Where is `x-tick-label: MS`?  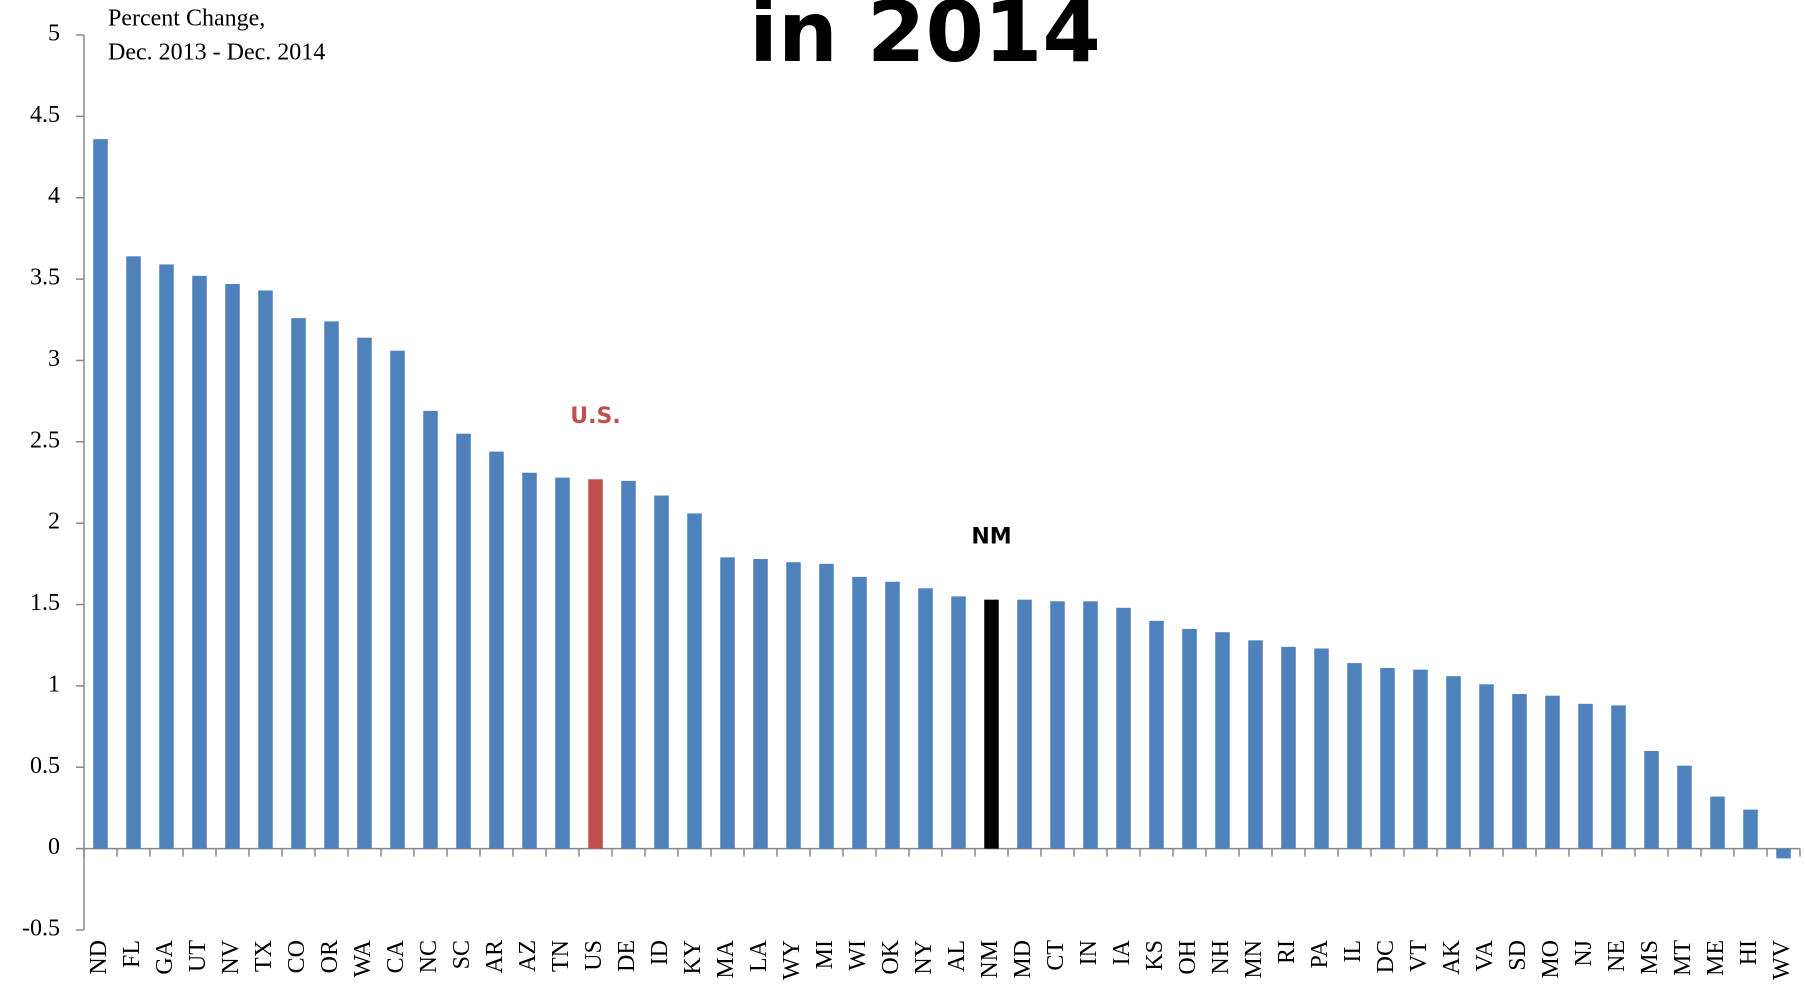
x-tick-label: MS is located at coordinates (1650, 957).